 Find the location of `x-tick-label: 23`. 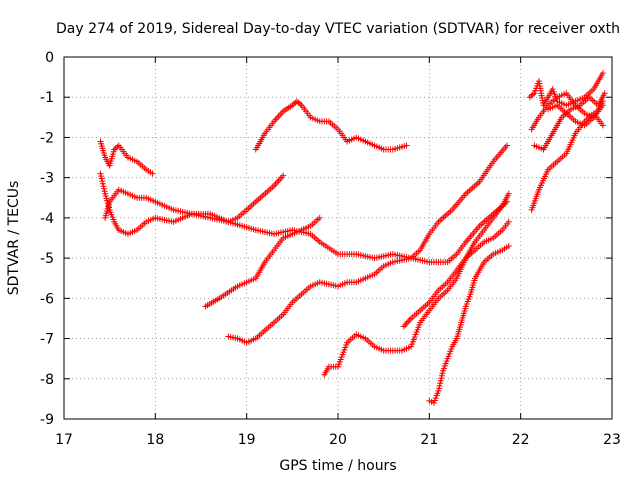

x-tick-label: 23 is located at coordinates (612, 440).